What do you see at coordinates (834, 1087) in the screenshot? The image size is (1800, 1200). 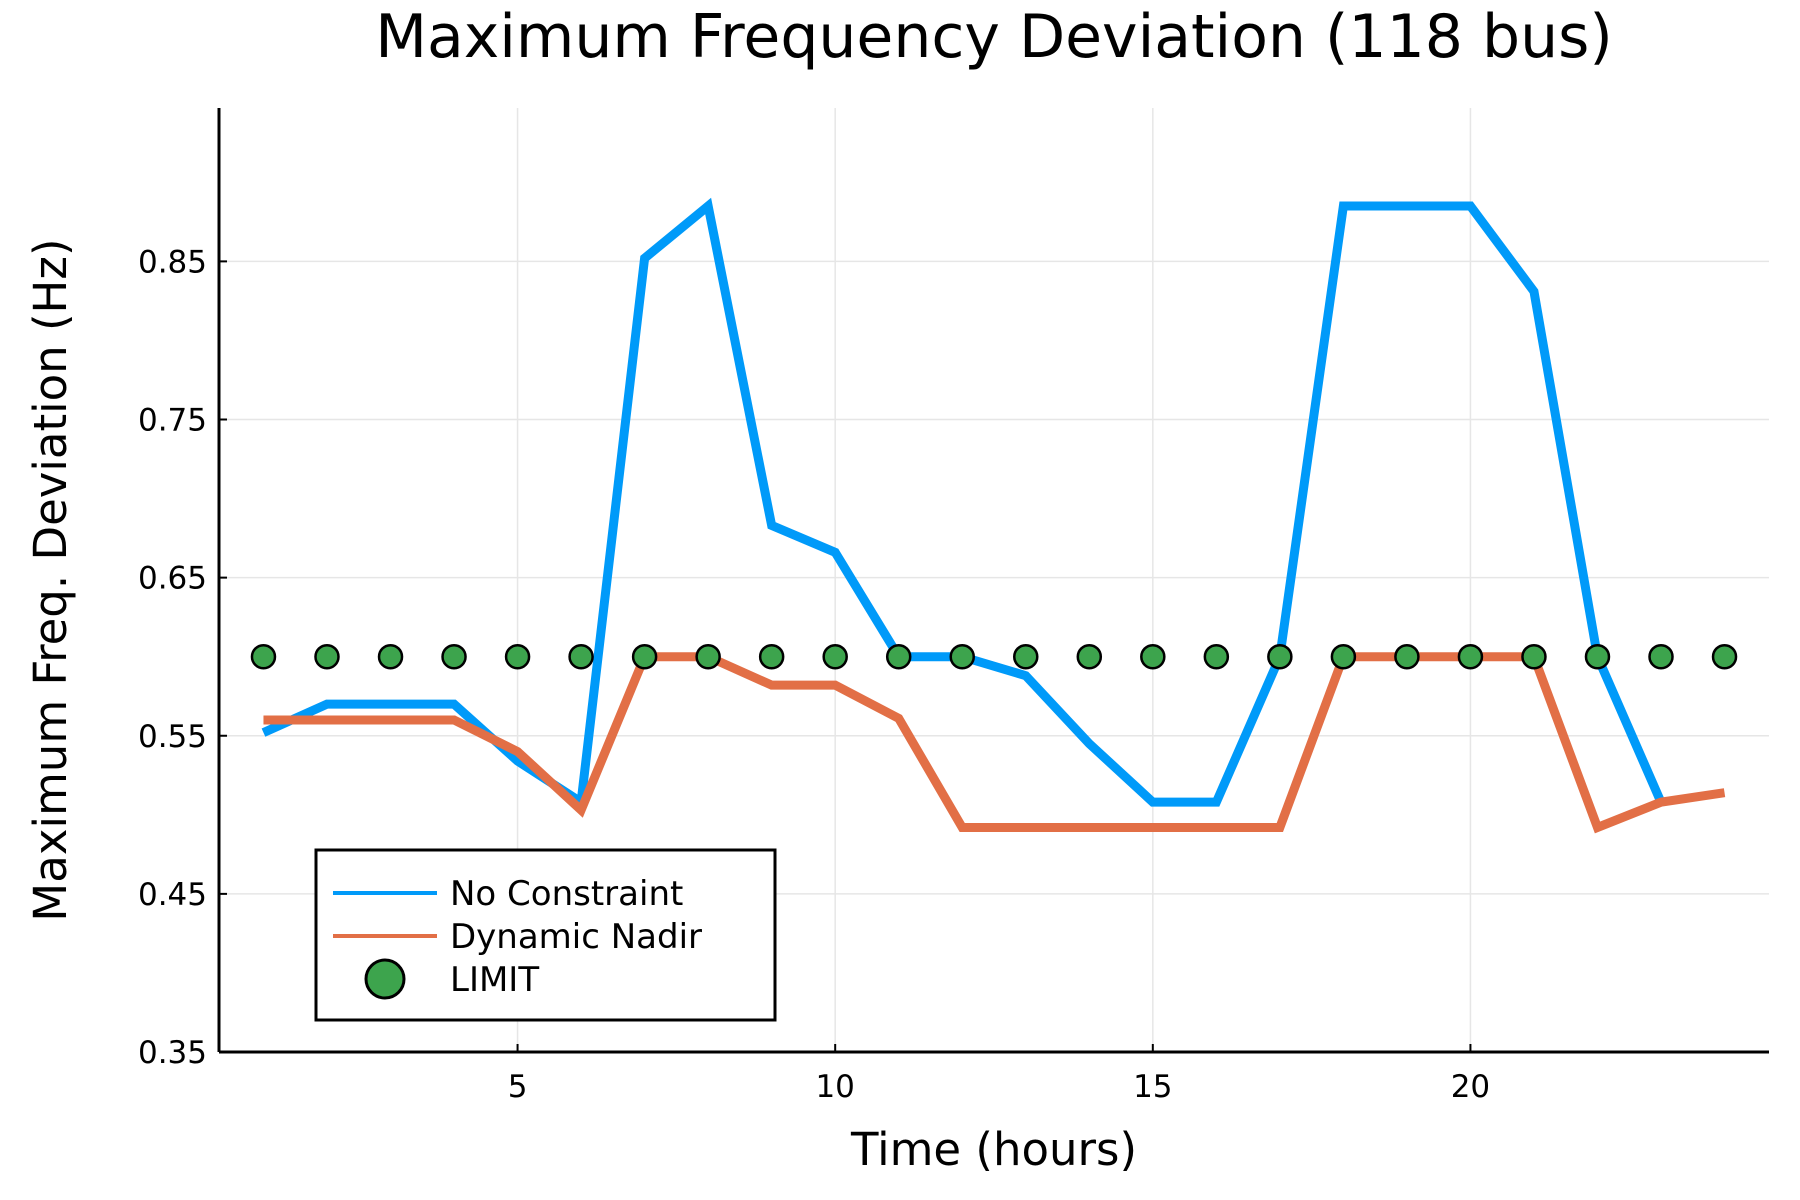 I see `x-tick-label: 10` at bounding box center [834, 1087].